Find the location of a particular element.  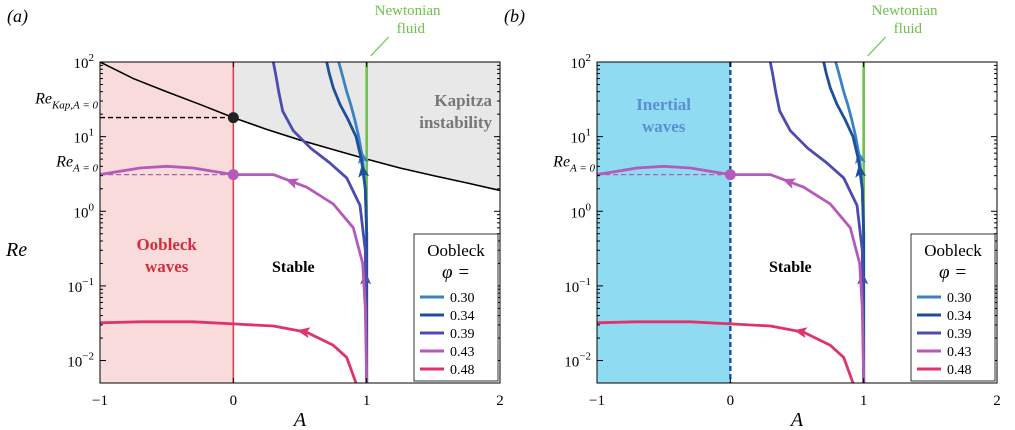

re-kap-label: ReKap,A = 0 is located at coordinates (66, 101).